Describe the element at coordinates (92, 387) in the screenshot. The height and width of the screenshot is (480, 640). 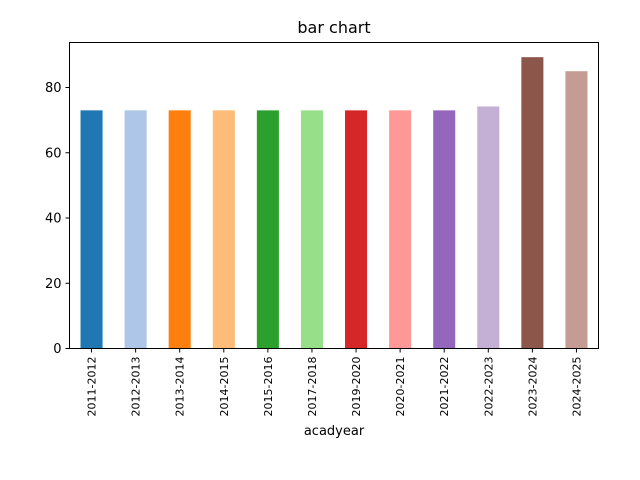
I see `x-tick-label: 2011-2012` at that location.